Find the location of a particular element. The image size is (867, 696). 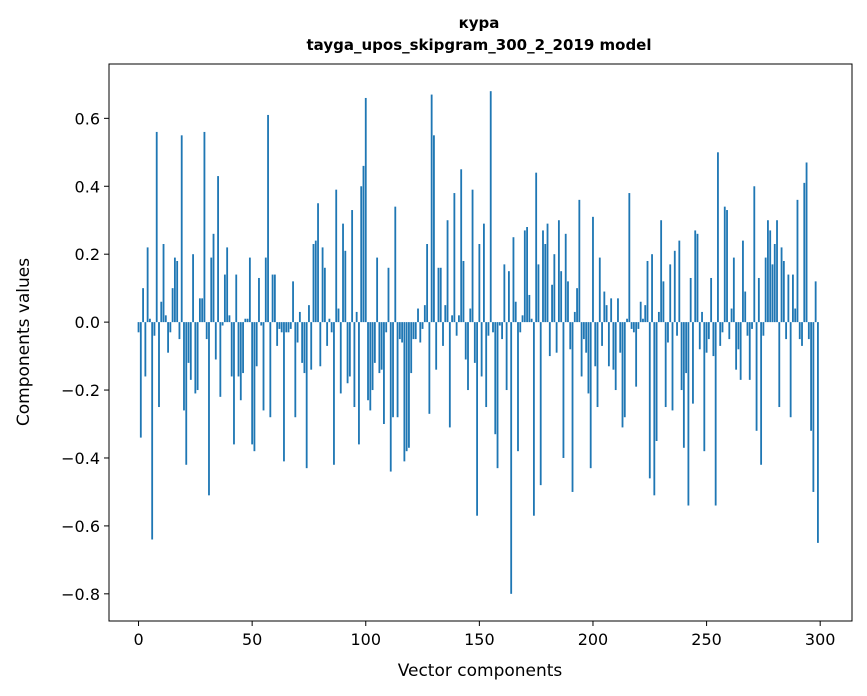

y-tick-label: 0.6 is located at coordinates (87, 118).